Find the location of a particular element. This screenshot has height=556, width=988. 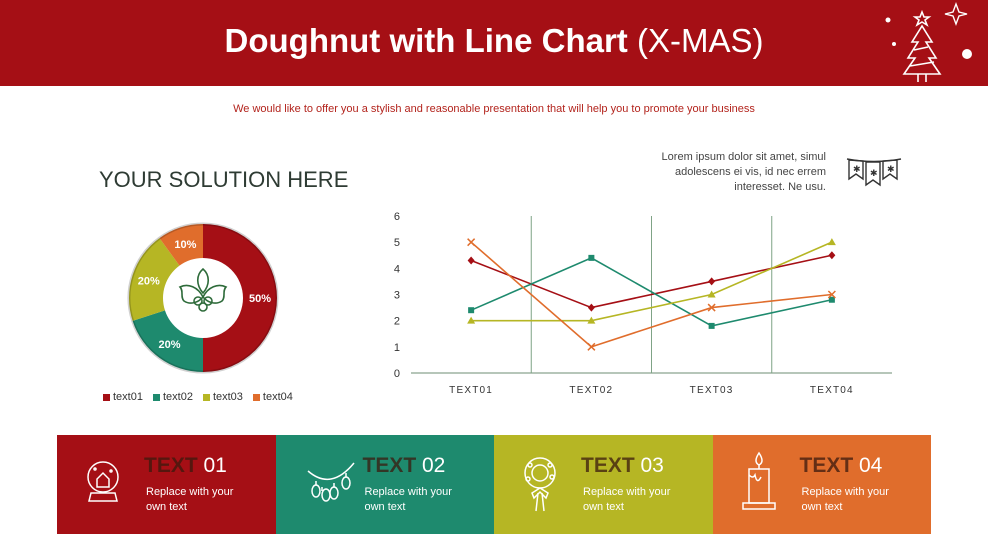

box-3-title-num: 03 is located at coordinates (649, 465).